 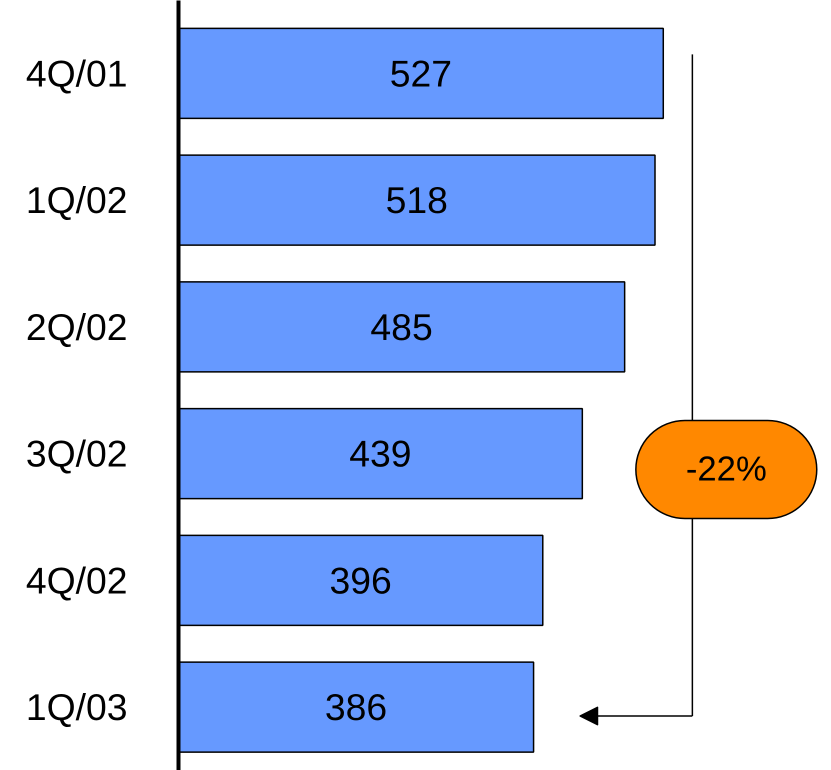 What do you see at coordinates (77, 73) in the screenshot?
I see `y-tick-label: 4Q/01` at bounding box center [77, 73].